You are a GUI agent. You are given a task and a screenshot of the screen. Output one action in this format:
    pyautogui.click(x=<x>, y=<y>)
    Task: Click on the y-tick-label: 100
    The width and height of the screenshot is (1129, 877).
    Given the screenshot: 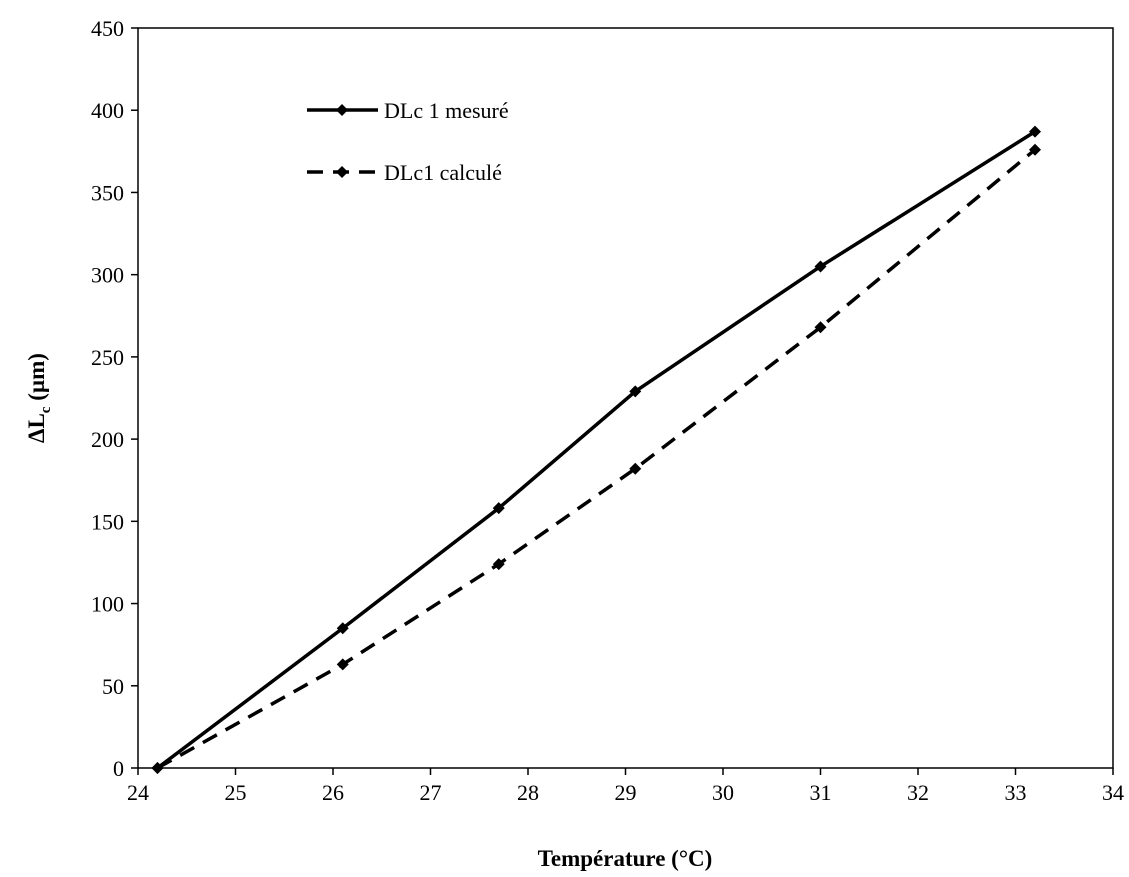 What is the action you would take?
    pyautogui.click(x=107, y=604)
    